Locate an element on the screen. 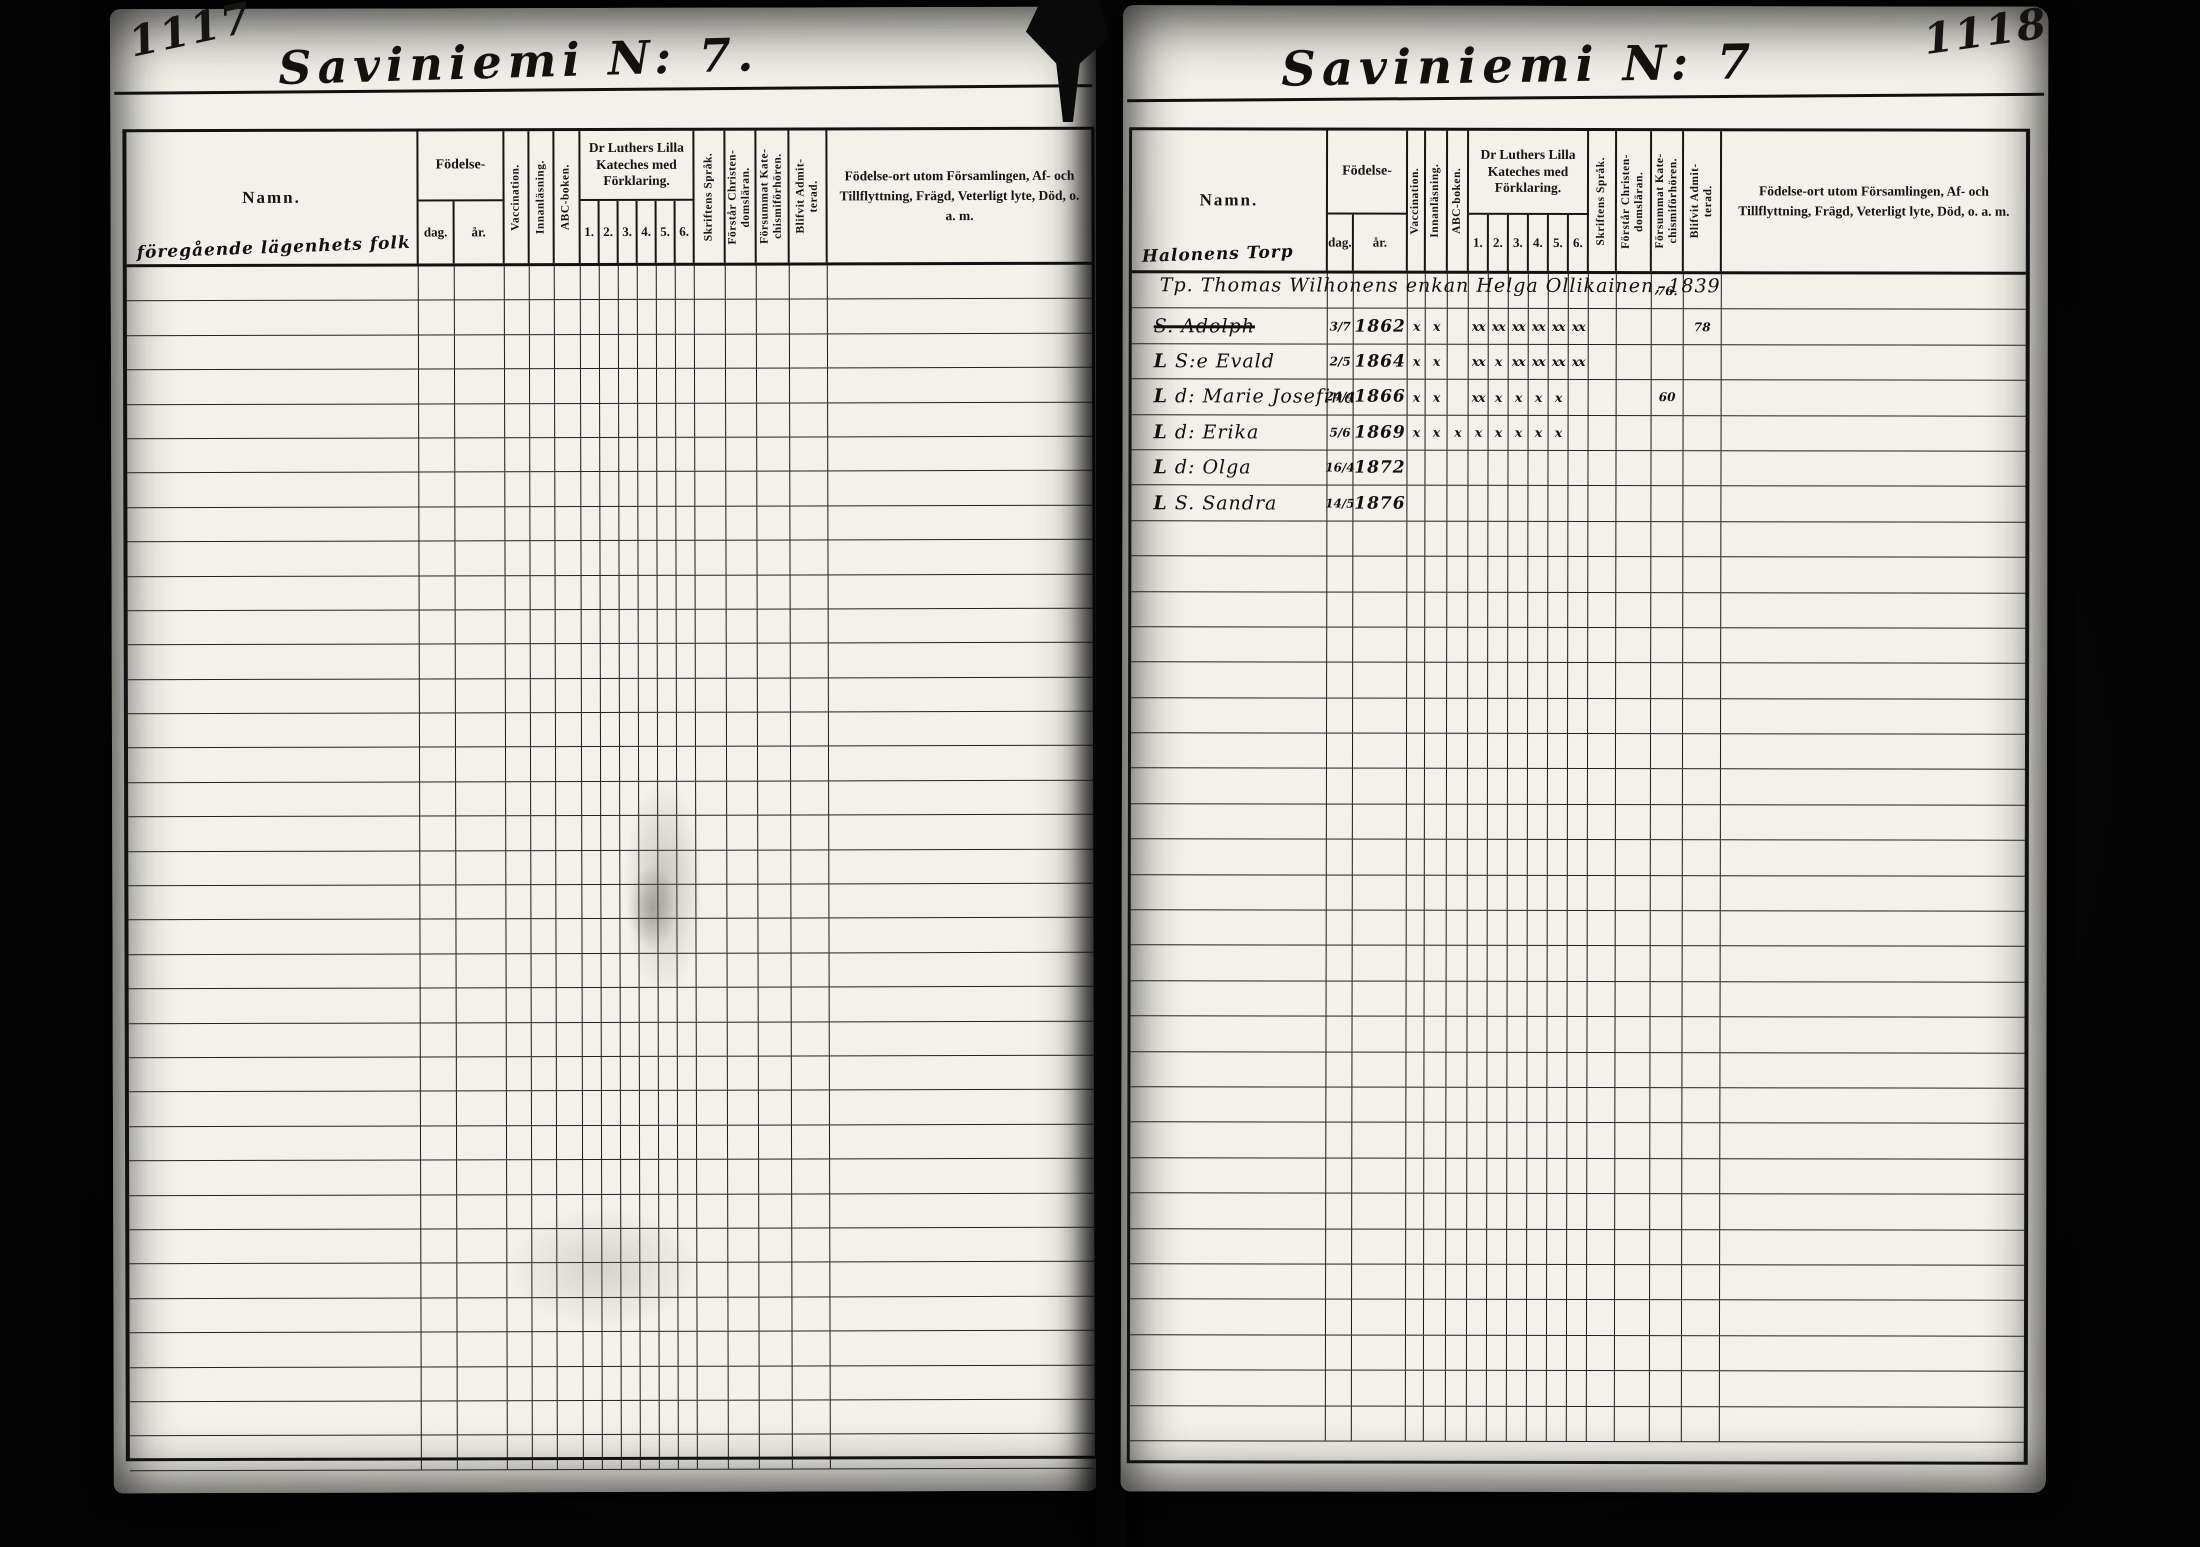  birth-day: 5/6 is located at coordinates (1340, 432).